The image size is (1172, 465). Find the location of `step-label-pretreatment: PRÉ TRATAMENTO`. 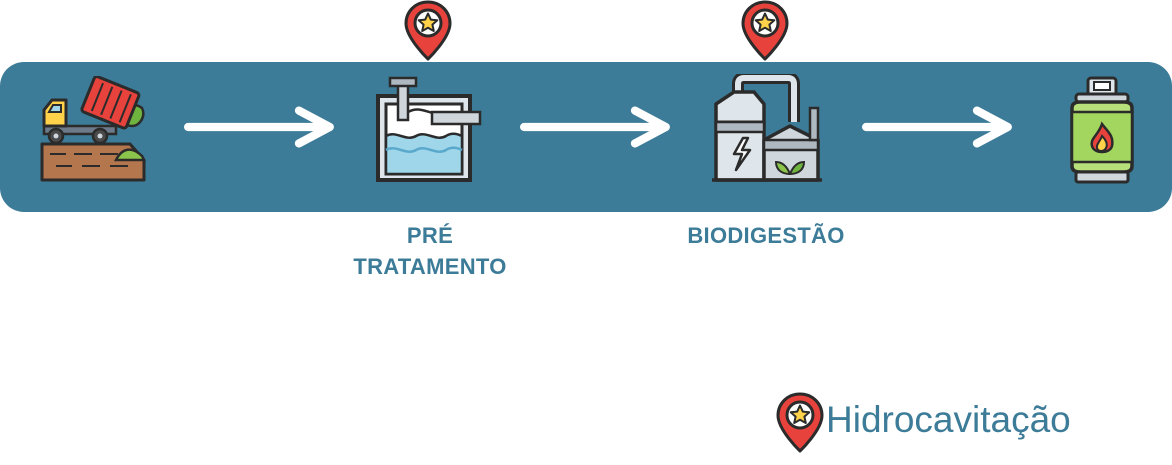

step-label-pretreatment: PRÉ TRATAMENTO is located at coordinates (430, 251).